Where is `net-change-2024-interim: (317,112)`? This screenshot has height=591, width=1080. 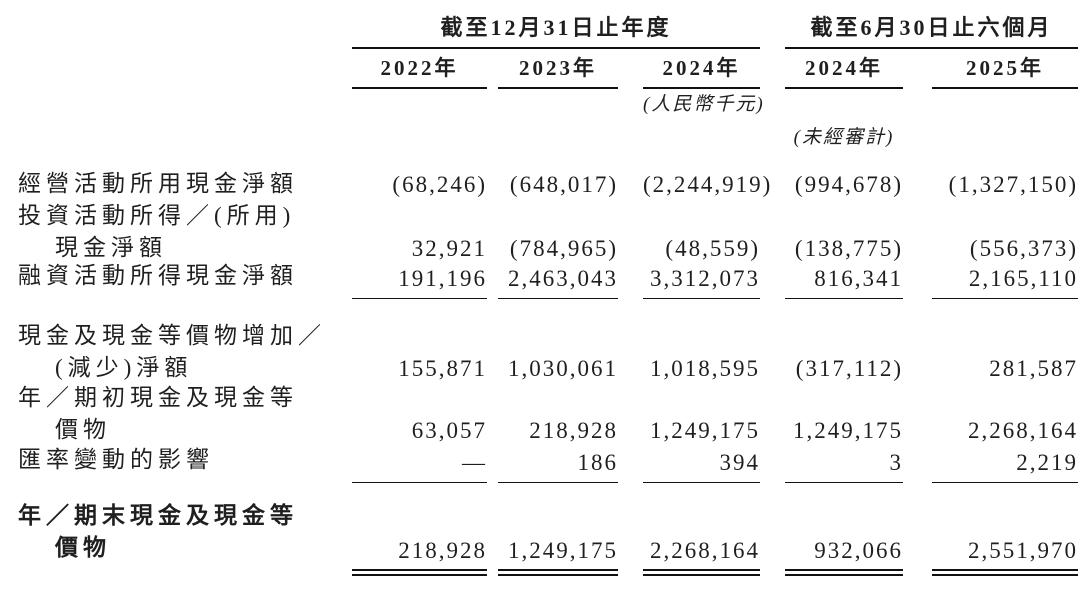 net-change-2024-interim: (317,112) is located at coordinates (849, 368).